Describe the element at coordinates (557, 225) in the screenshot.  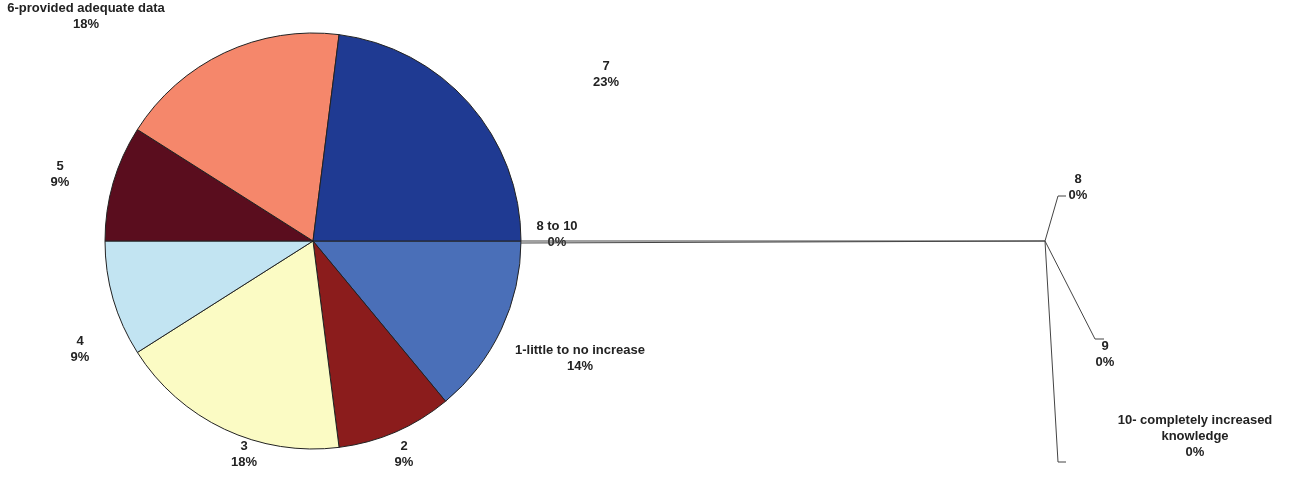
I see `category-label: 8 to 10` at that location.